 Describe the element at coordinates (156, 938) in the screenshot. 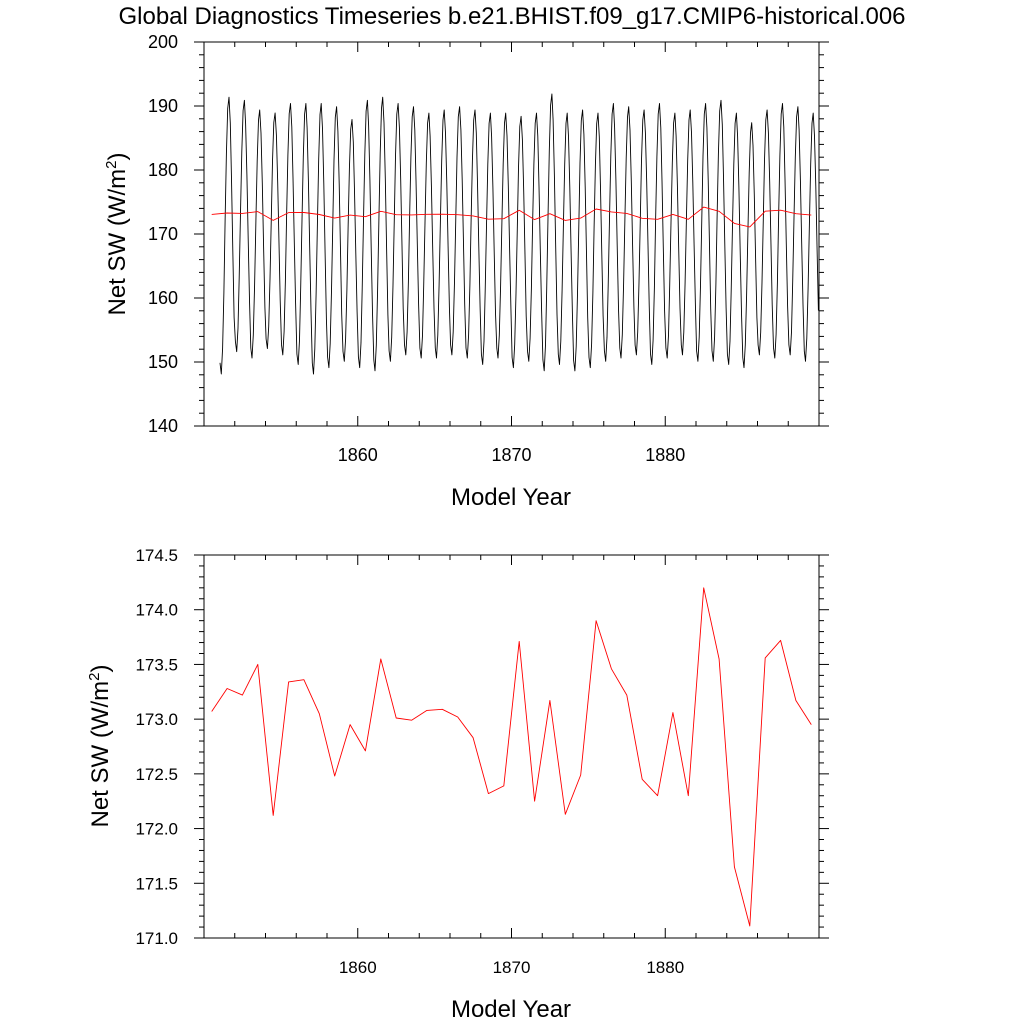

I see `y-tick-label: 171.0` at that location.